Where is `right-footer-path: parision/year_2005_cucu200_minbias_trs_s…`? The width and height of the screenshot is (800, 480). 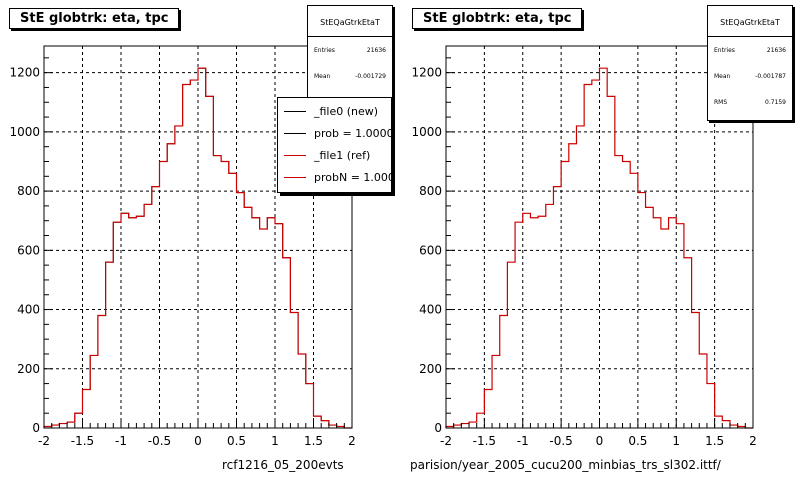
right-footer-path: parision/year_2005_cucu200_minbias_trs_s… is located at coordinates (565, 465).